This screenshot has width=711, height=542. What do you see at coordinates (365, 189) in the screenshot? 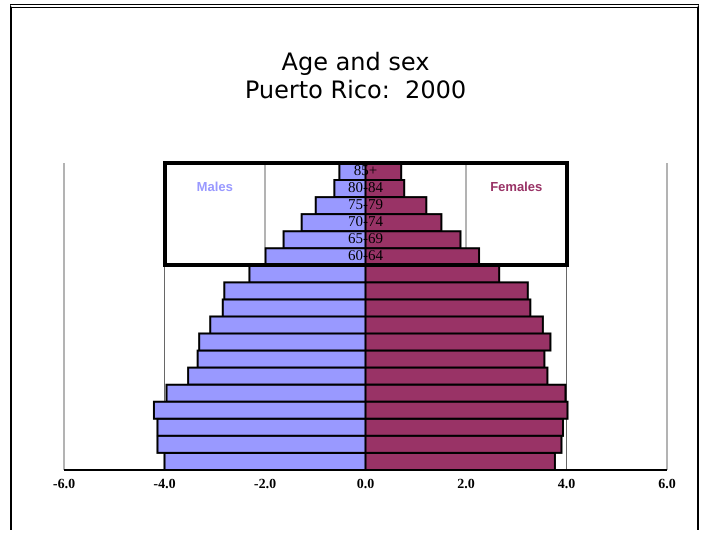
I see `y-tick-label: 80-84` at bounding box center [365, 189].